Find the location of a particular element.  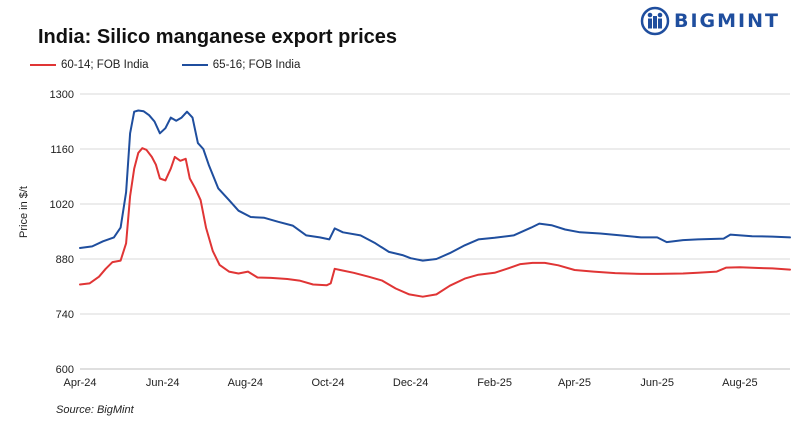

chart-title: India: Silico manganese export prices is located at coordinates (218, 37).